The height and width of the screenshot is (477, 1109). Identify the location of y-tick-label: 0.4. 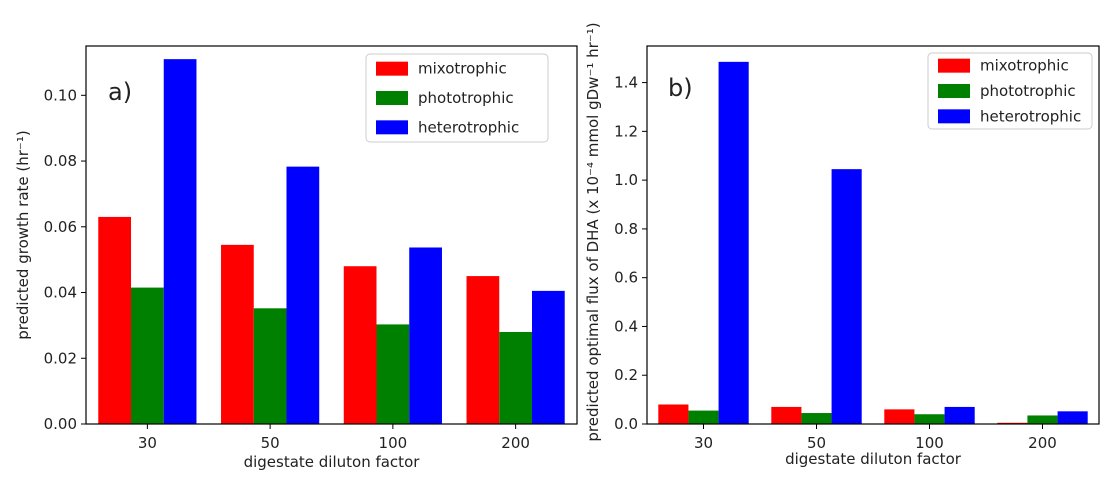
(626, 326).